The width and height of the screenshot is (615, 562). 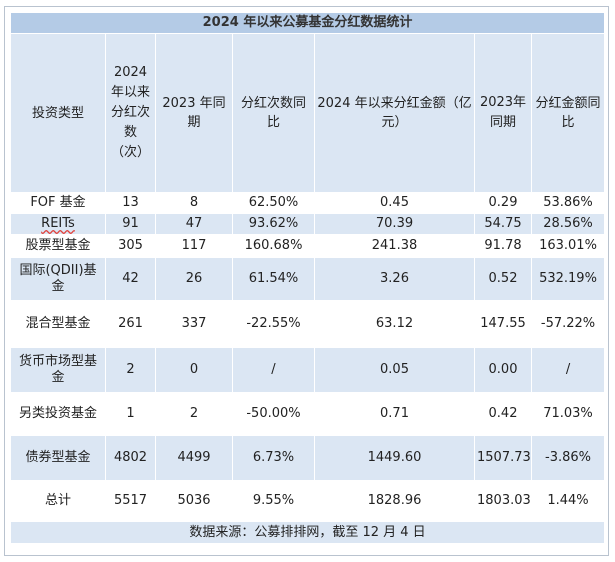 I want to click on table-row: 债券型基金 4802 4499 6.73% 1449.60 1507.73 -3.86%, so click(x=308, y=458).